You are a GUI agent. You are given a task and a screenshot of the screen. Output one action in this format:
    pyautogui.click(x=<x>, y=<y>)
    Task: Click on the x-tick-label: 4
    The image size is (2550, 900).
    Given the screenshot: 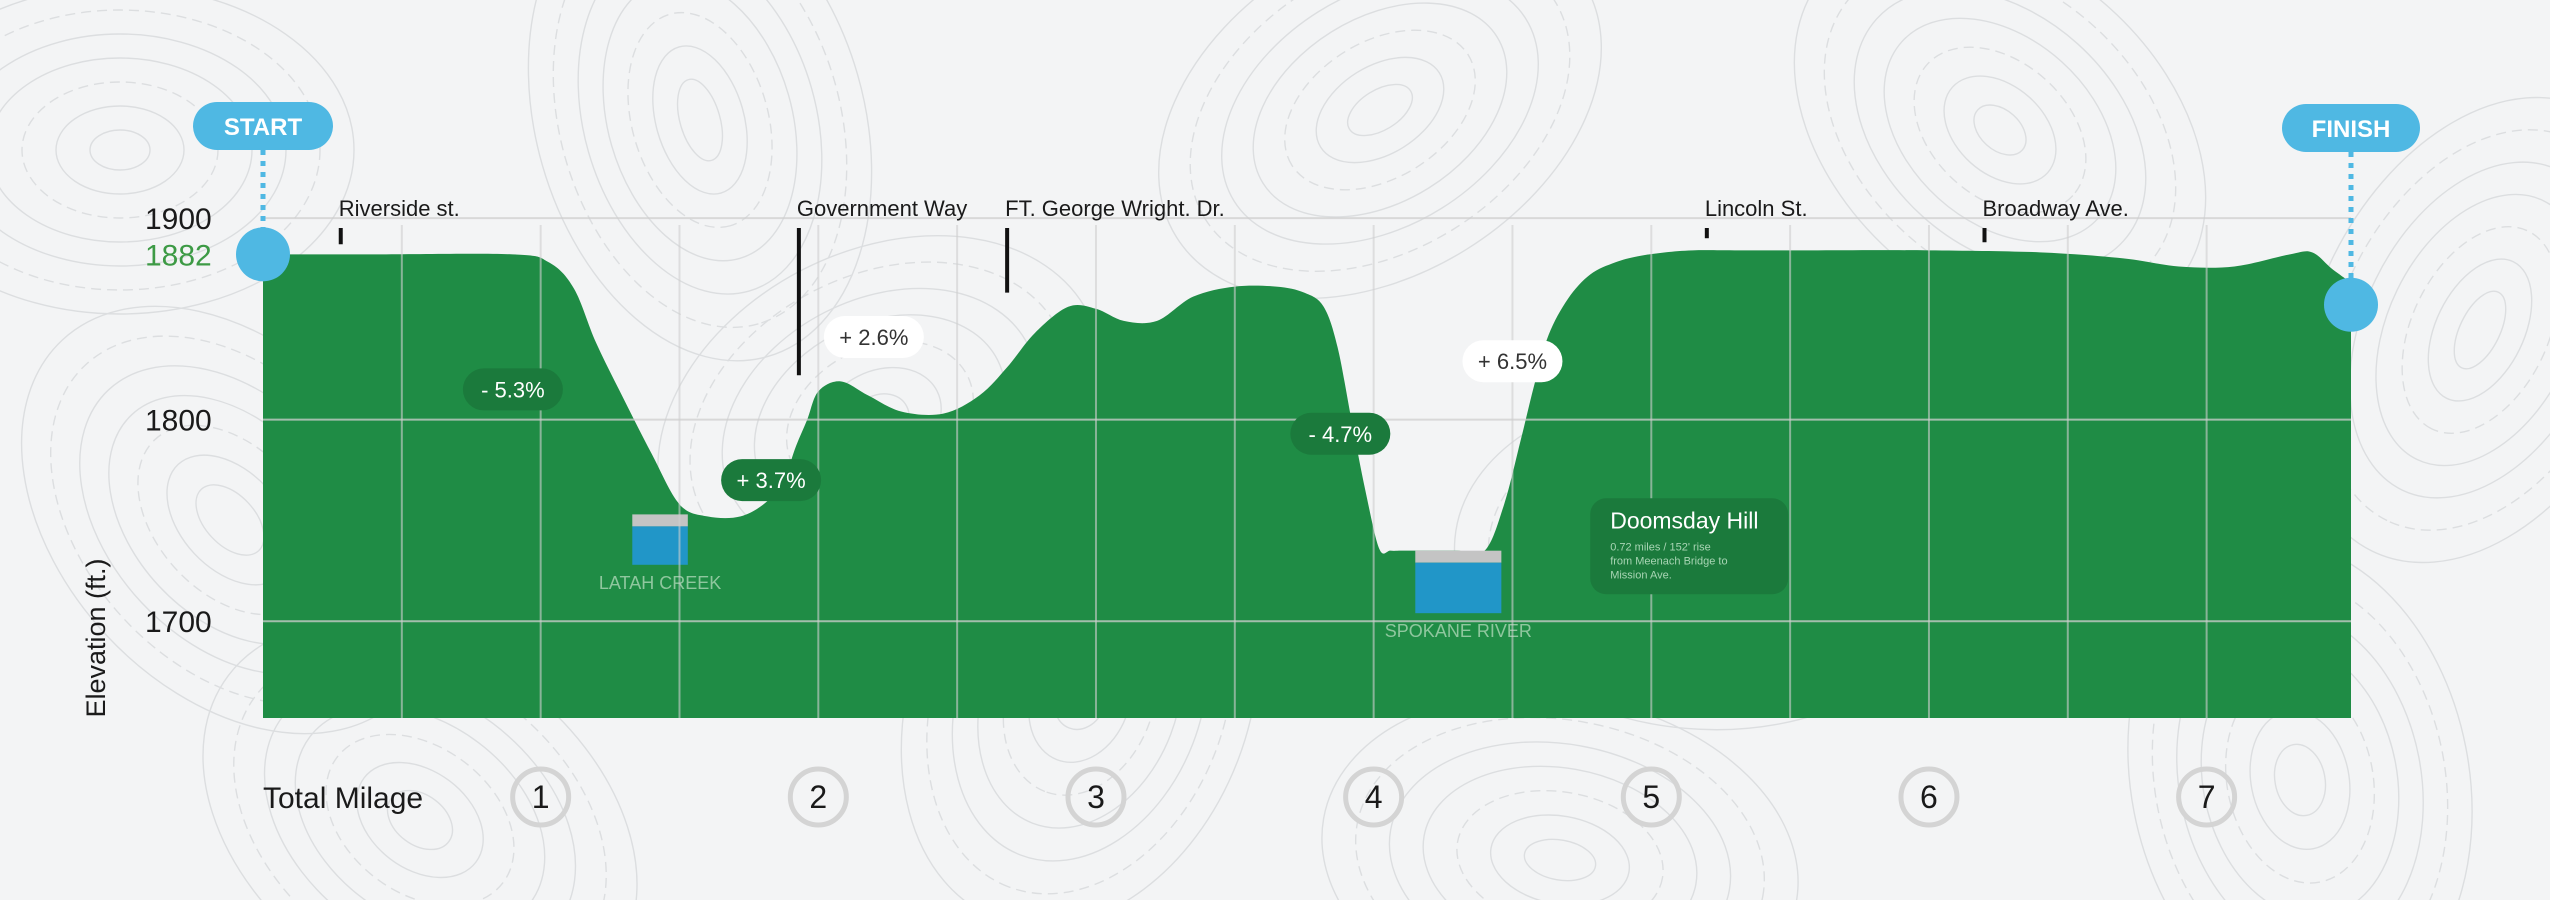 What is the action you would take?
    pyautogui.click(x=1374, y=797)
    